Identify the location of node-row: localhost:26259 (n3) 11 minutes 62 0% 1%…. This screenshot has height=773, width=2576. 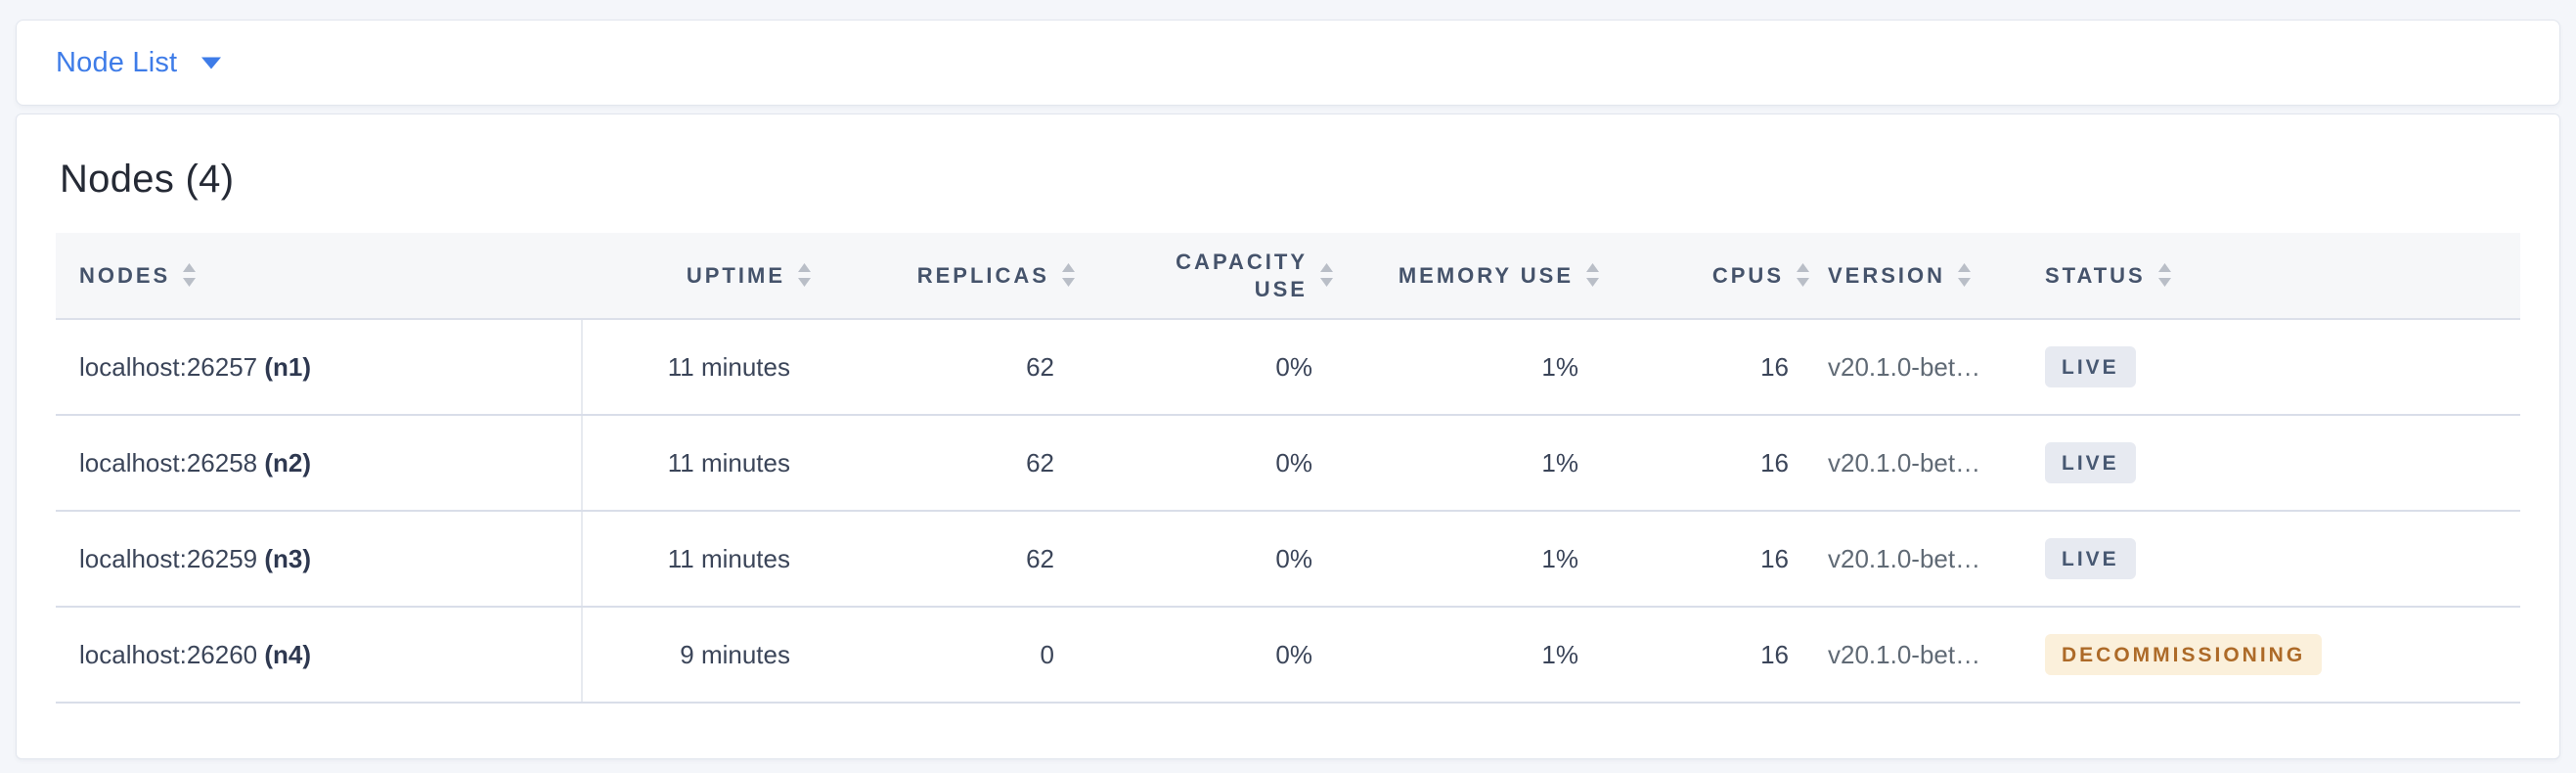
(1288, 559).